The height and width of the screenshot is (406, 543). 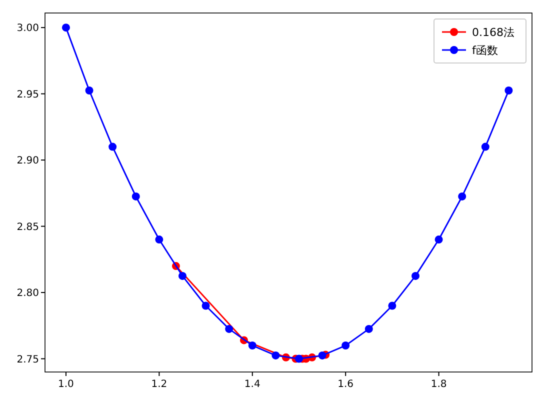 What do you see at coordinates (27, 294) in the screenshot?
I see `y-tick-label: 2.80` at bounding box center [27, 294].